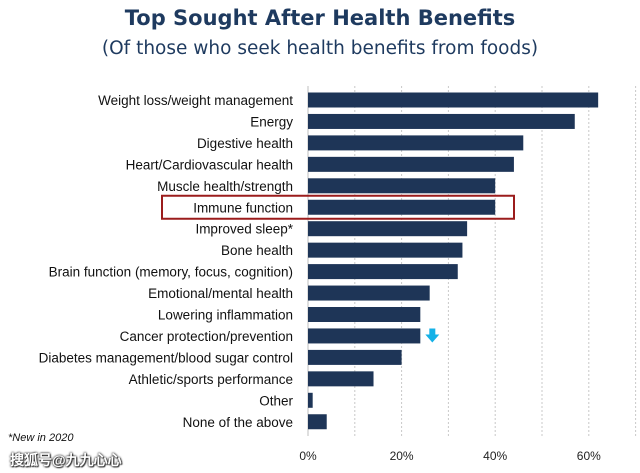 The width and height of the screenshot is (640, 473). Describe the element at coordinates (195, 100) in the screenshot. I see `category-label: Weight loss/weight management` at that location.